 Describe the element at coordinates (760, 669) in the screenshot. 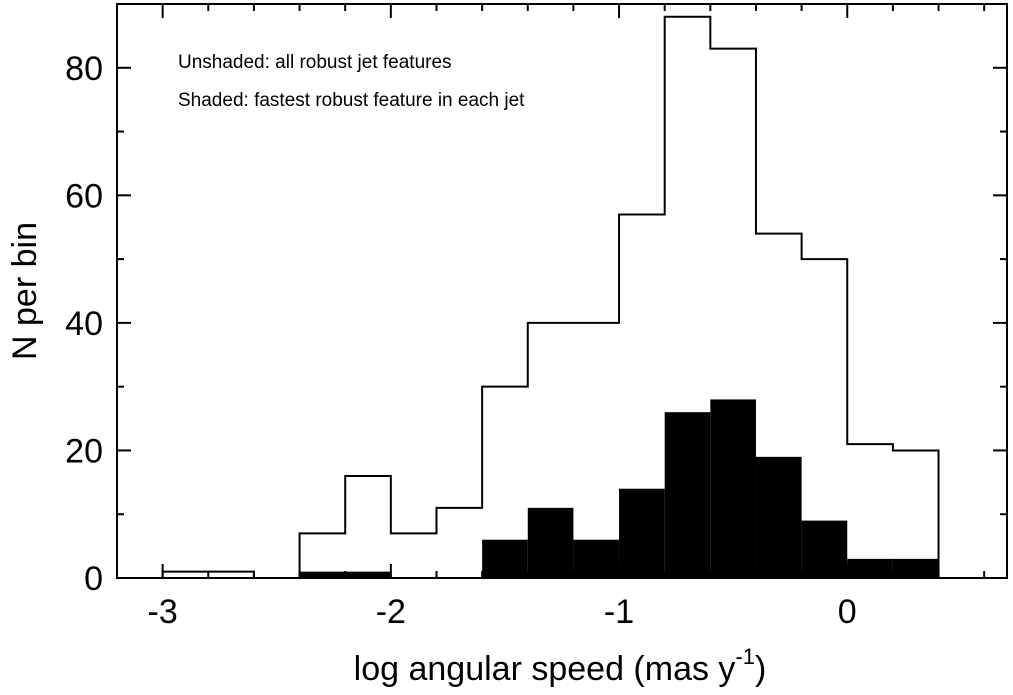

I see `x-axis-title-suffix: )` at that location.